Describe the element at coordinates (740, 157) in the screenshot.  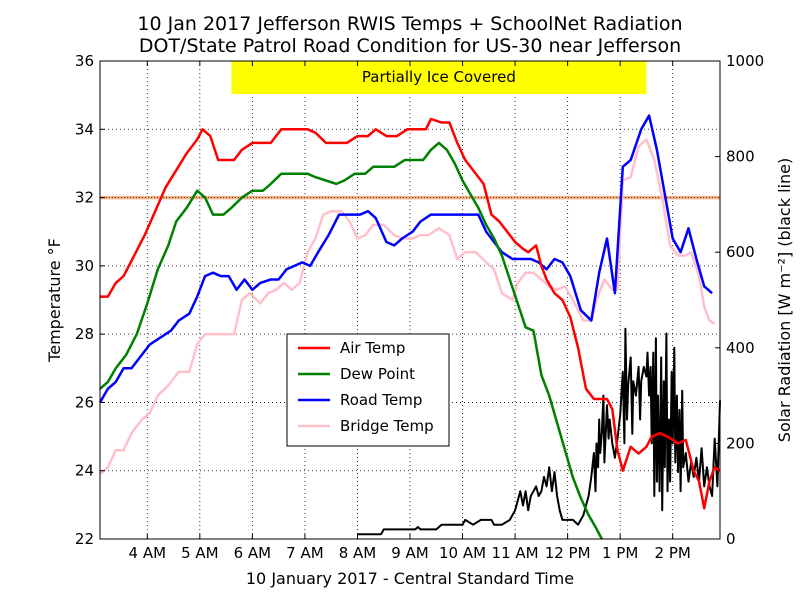
I see `y-tick-label-right: 800` at that location.